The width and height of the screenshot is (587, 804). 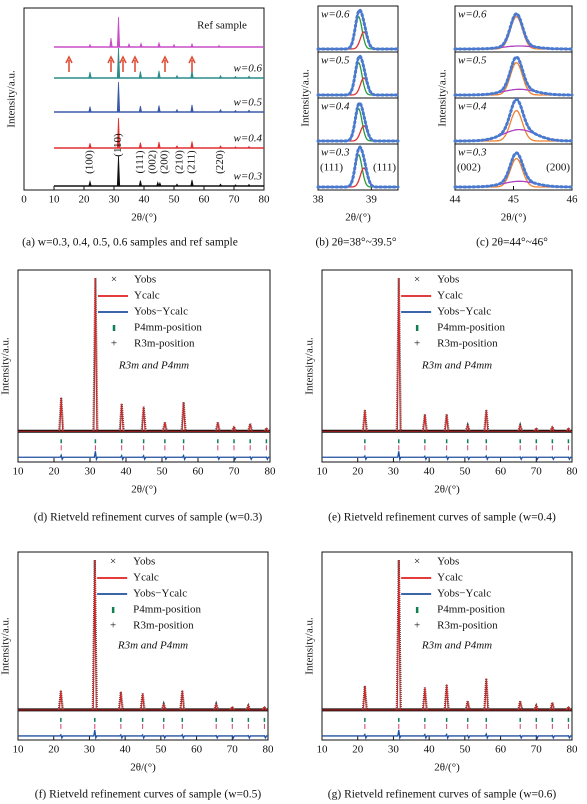 I want to click on series-label: w=0.6, so click(x=247, y=69).